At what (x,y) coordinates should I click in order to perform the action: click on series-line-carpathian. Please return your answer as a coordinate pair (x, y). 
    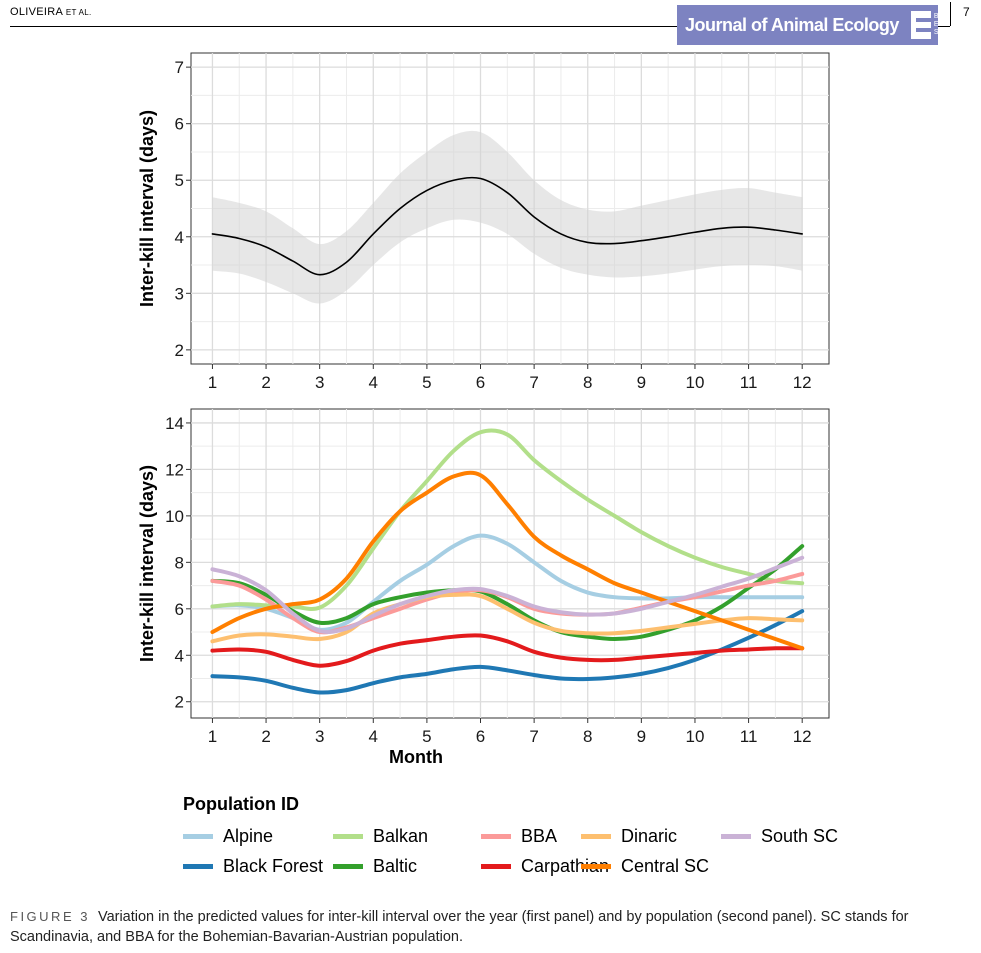
    Looking at the image, I should click on (507, 650).